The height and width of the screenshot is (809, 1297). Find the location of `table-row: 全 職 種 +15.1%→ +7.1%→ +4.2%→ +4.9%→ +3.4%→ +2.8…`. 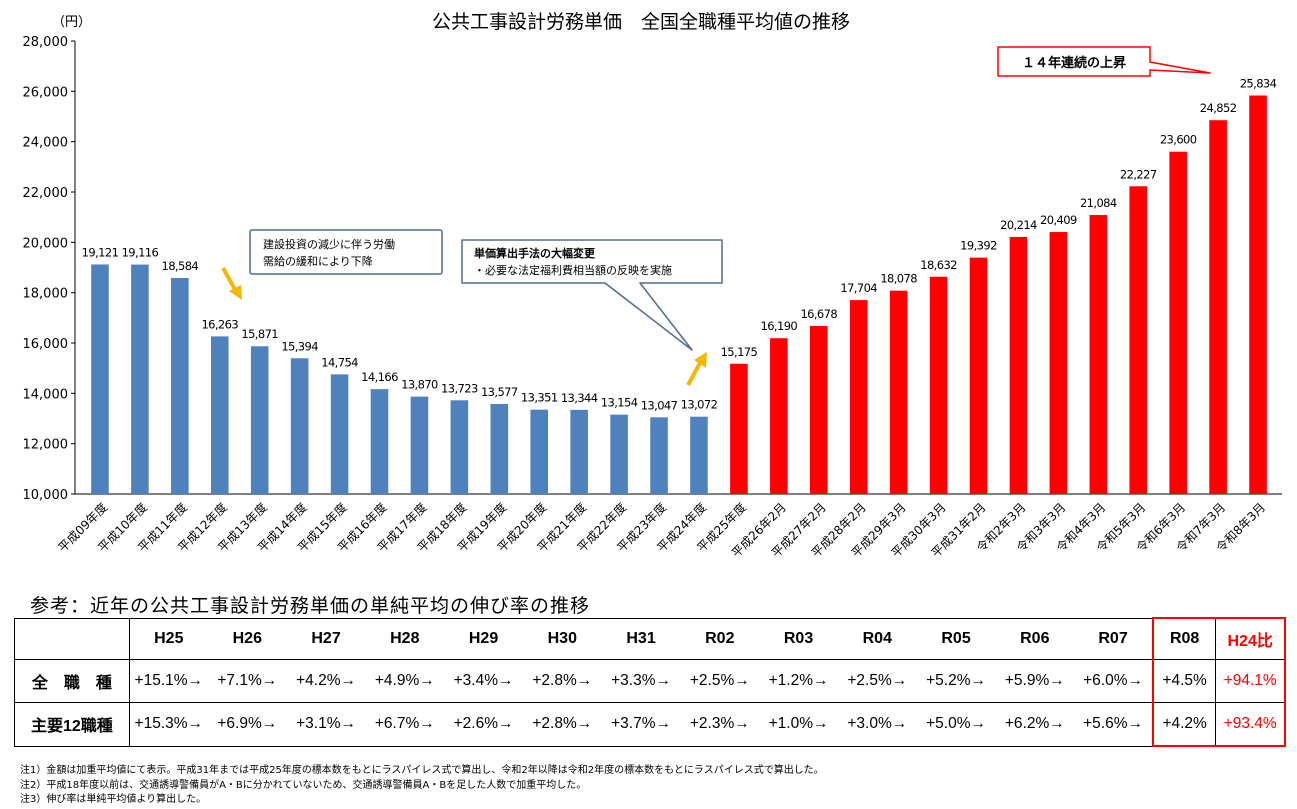

table-row: 全 職 種 +15.1%→ +7.1%→ +4.2%→ +4.9%→ +3.4%→ +2.8… is located at coordinates (650, 681).